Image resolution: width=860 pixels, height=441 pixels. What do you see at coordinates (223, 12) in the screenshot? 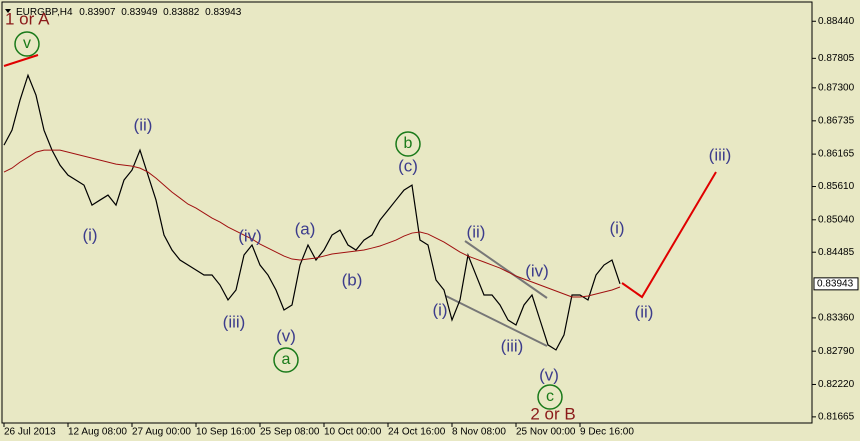
I see `close: 0.83943` at bounding box center [223, 12].